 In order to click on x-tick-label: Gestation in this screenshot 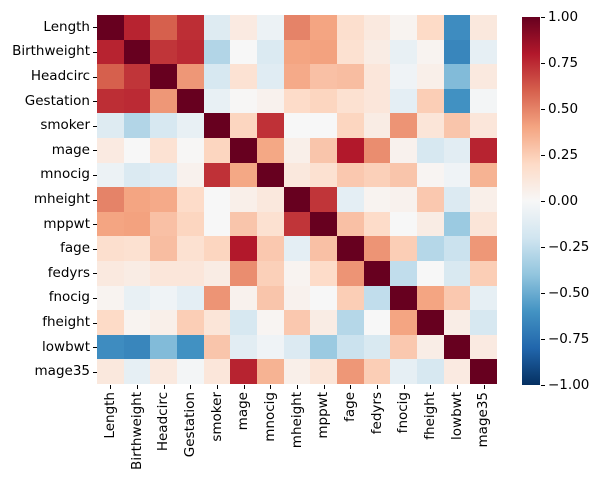, I will do `click(189, 425)`.